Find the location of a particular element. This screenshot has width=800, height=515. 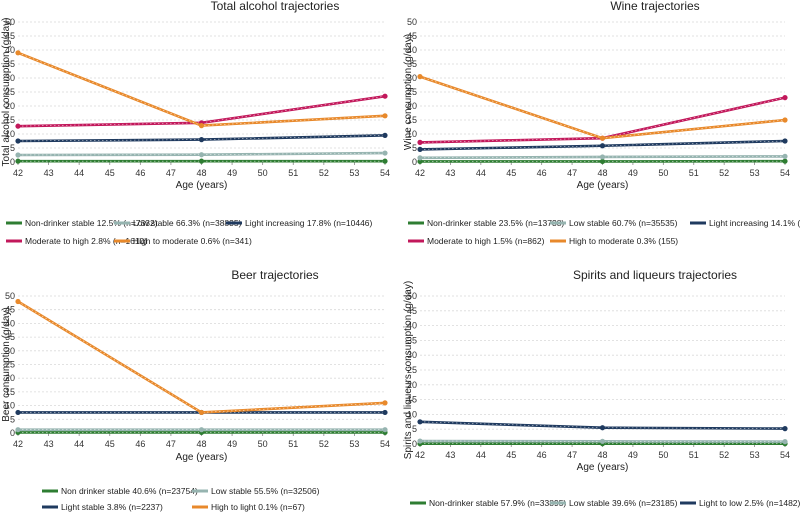

y-axis-label: Beer consumption (g/day) is located at coordinates (6, 364).